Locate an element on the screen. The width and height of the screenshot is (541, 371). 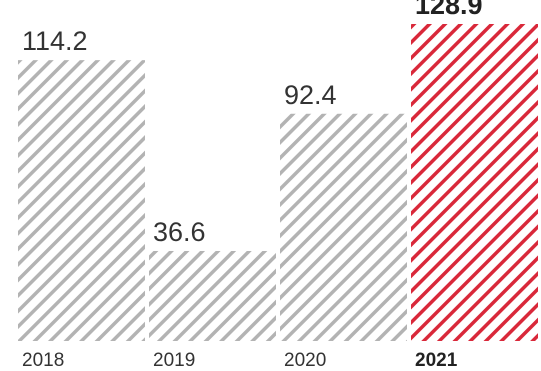
x-tick-labels-group: 2018 2019 2020 2021 is located at coordinates (240, 360).